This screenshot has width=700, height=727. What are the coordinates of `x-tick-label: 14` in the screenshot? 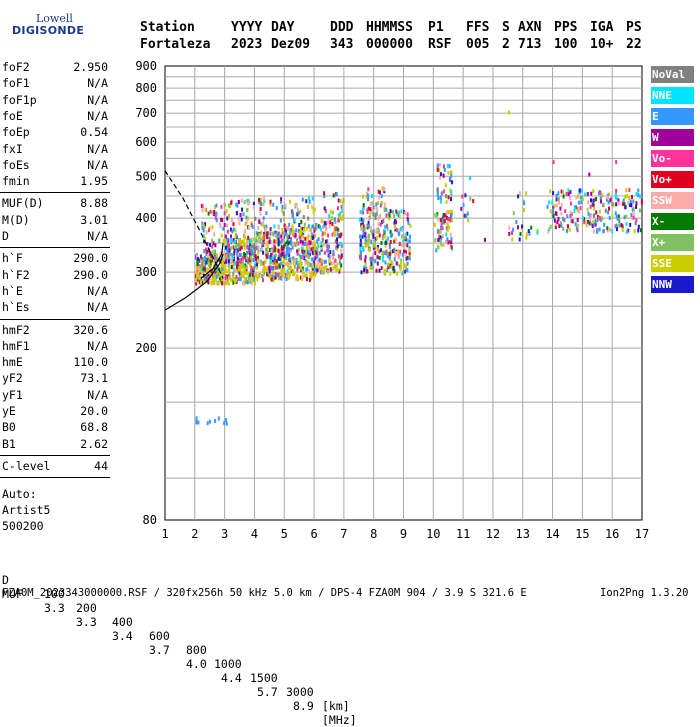 It's located at (552, 534).